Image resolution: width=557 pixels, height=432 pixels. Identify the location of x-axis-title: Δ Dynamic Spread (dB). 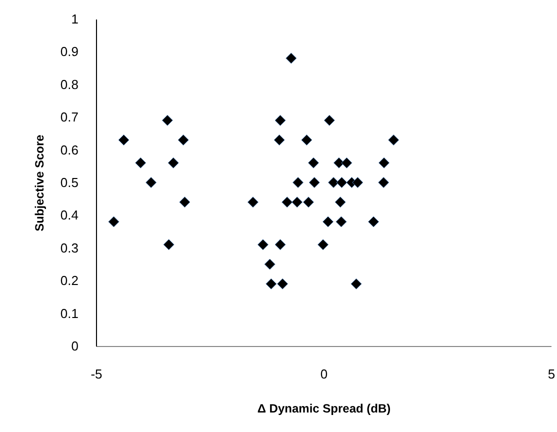
(324, 409).